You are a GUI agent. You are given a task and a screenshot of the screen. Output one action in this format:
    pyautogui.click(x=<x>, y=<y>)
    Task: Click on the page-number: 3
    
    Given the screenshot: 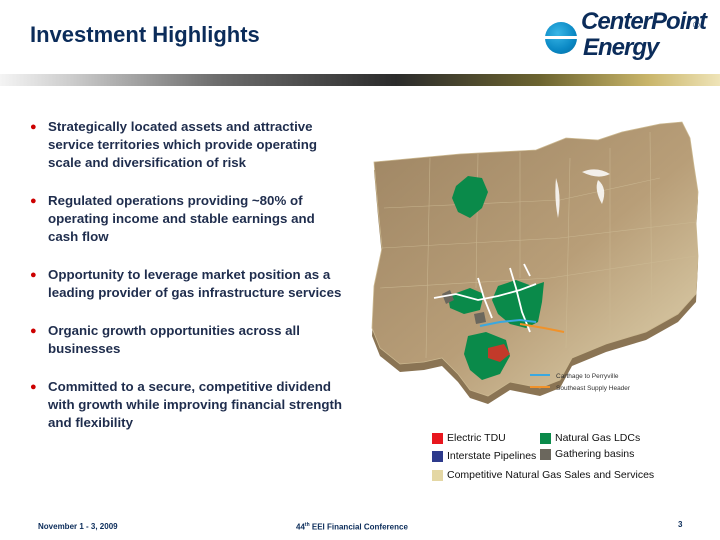 What is the action you would take?
    pyautogui.click(x=680, y=524)
    